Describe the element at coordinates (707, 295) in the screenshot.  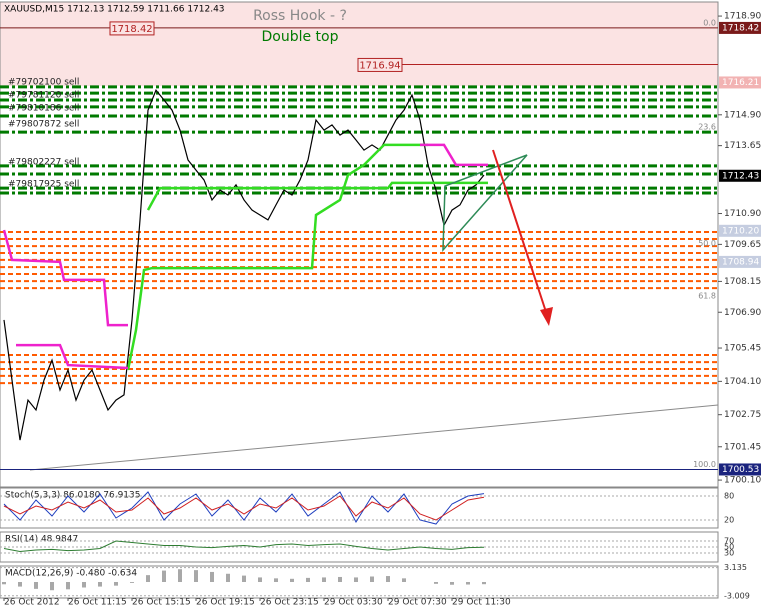
I see `fib-label: 61.8` at that location.